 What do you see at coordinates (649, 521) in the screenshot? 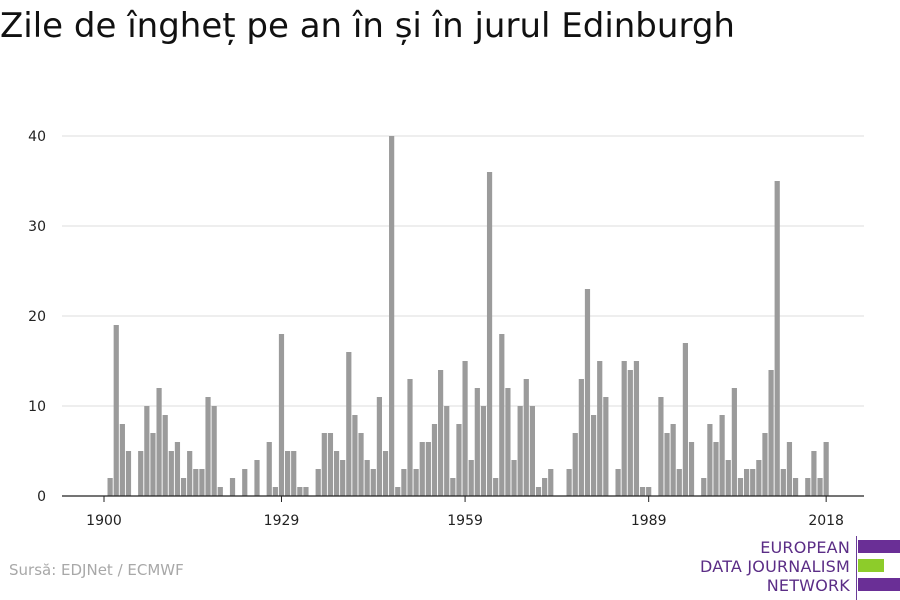
I see `x-tick-label: 1989` at bounding box center [649, 521].